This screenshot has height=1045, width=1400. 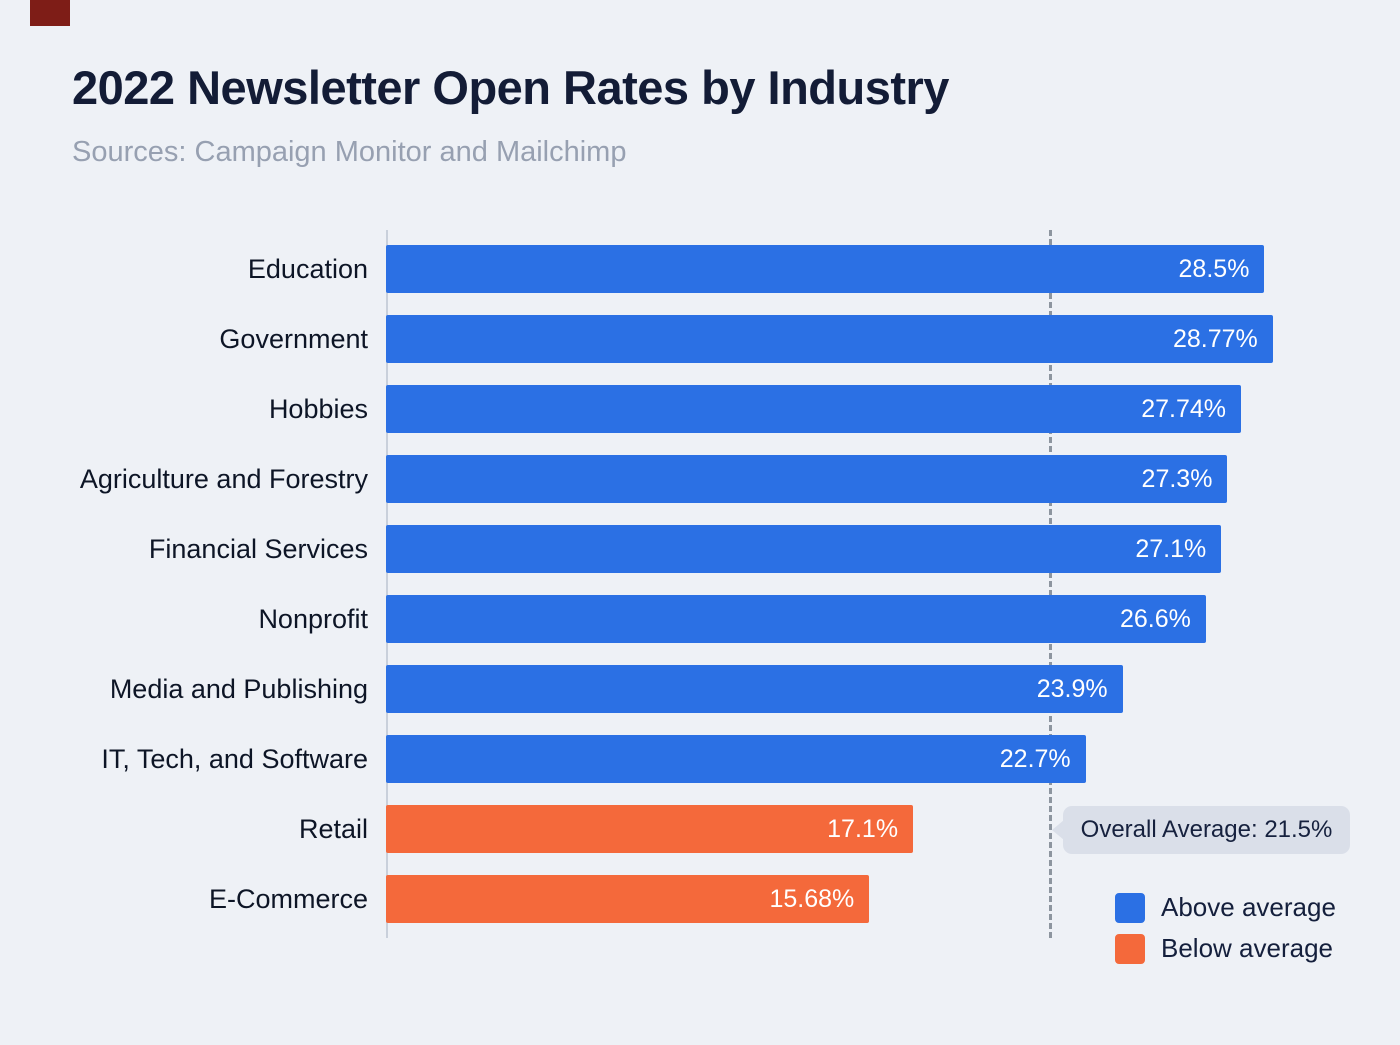 I want to click on bar-track: 27.3%, so click(x=836, y=479).